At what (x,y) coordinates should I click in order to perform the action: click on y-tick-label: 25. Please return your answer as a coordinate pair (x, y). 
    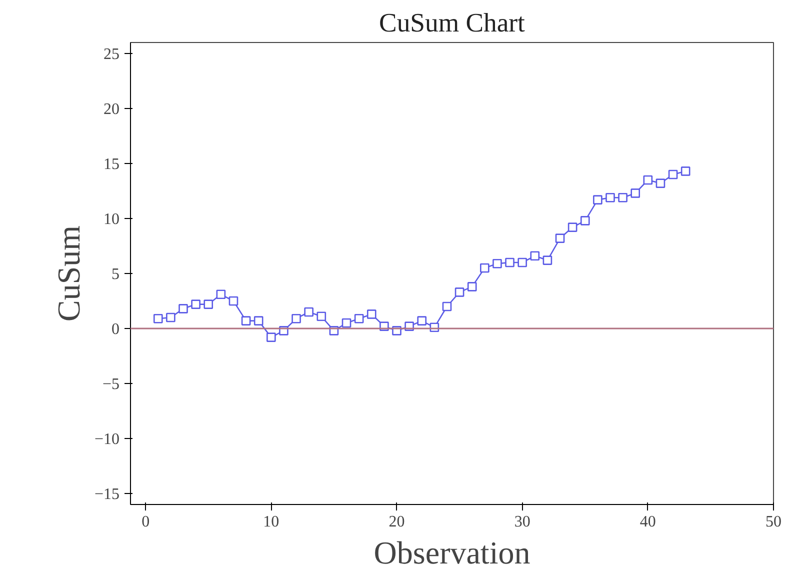
    Looking at the image, I should click on (112, 54).